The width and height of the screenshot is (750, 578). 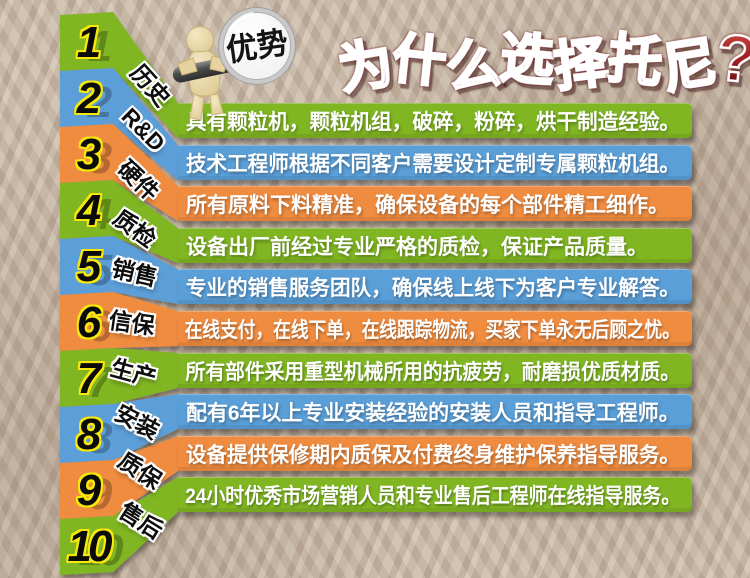 What do you see at coordinates (432, 455) in the screenshot?
I see `benefit-text: 设备提供保修期内质保及付费终身维护保养指导服务。` at bounding box center [432, 455].